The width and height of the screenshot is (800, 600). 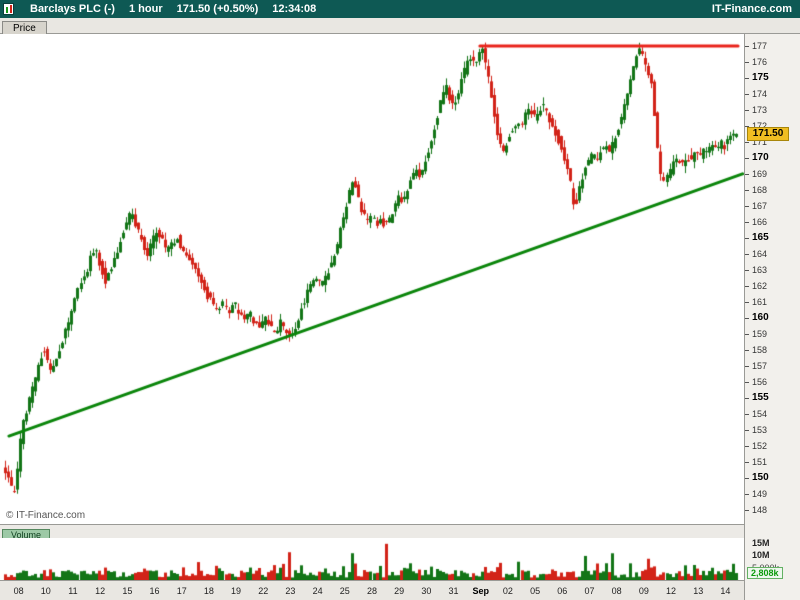 I want to click on brand-label: IT-Finance.com, so click(x=751, y=9).